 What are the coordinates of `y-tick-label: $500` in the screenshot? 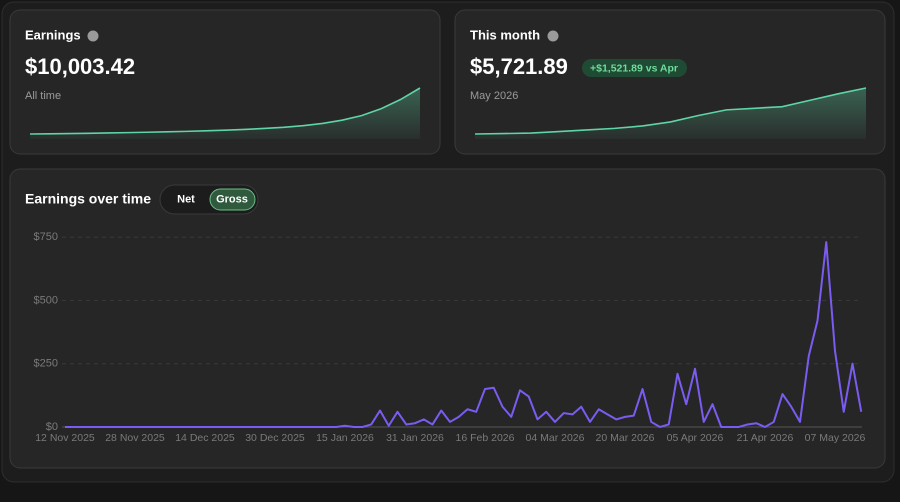 It's located at (46, 300).